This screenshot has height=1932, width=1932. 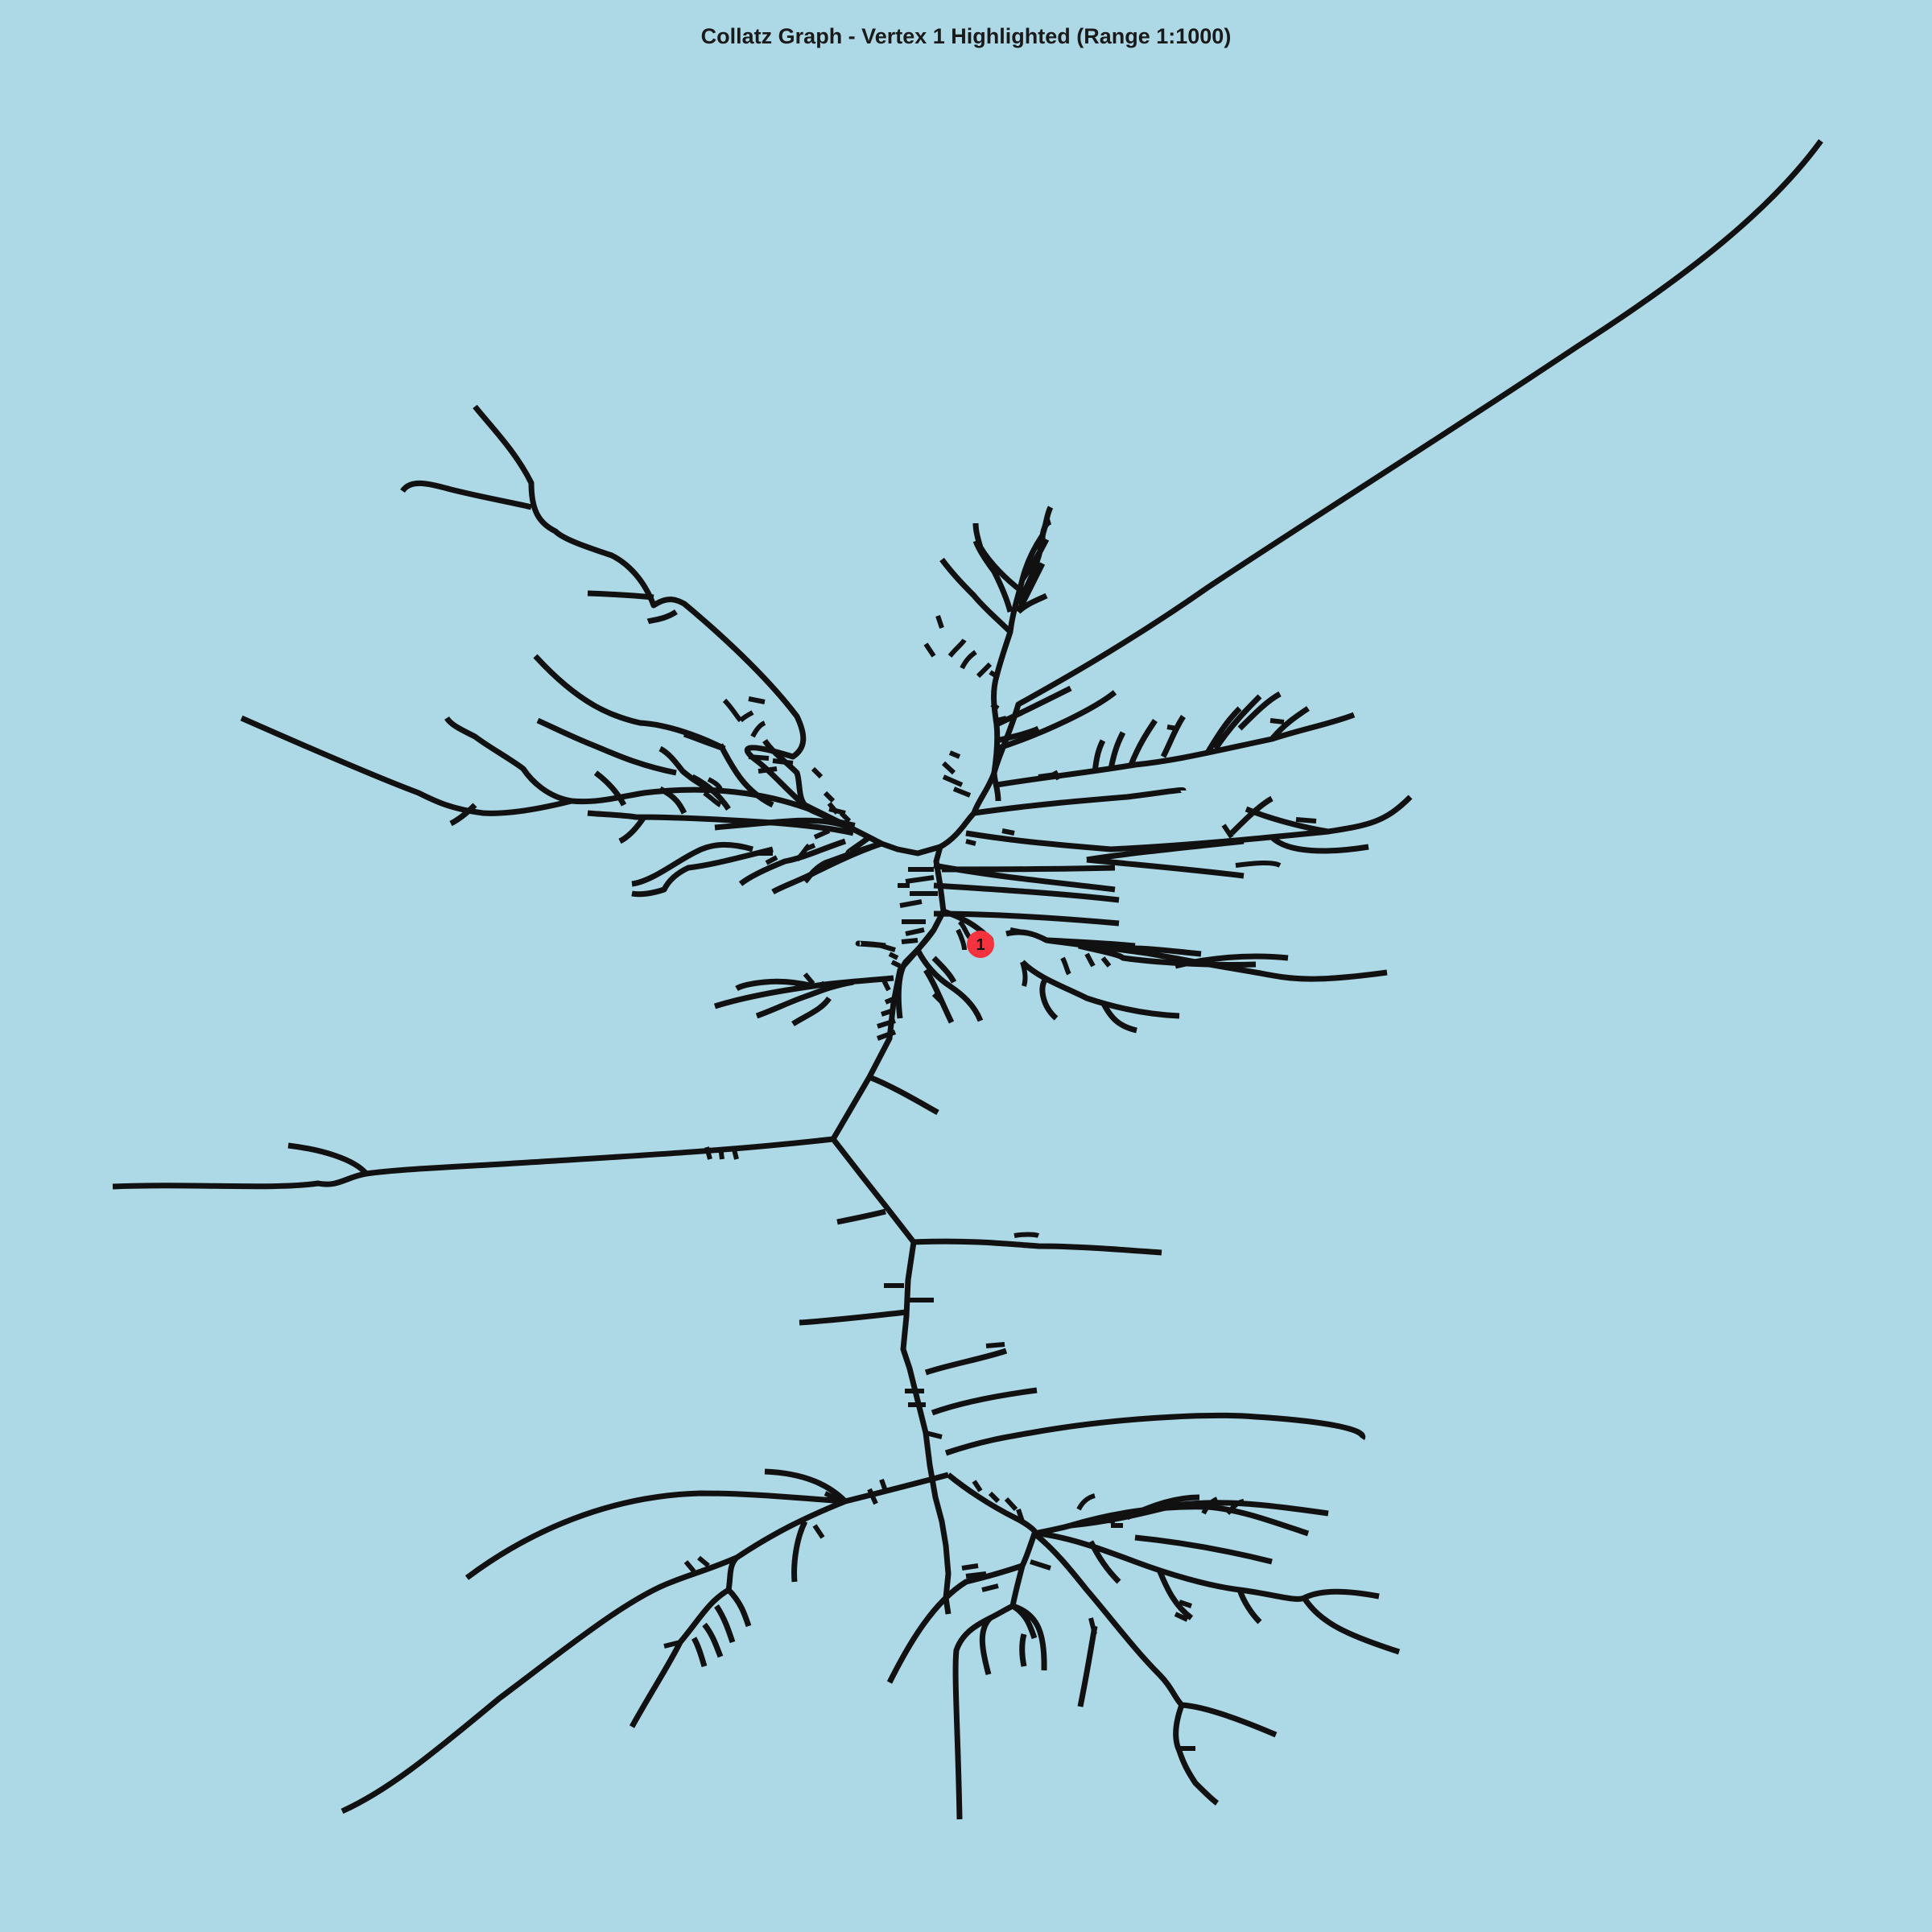 I want to click on edge-right-fan-g, so click(x=1024, y=877).